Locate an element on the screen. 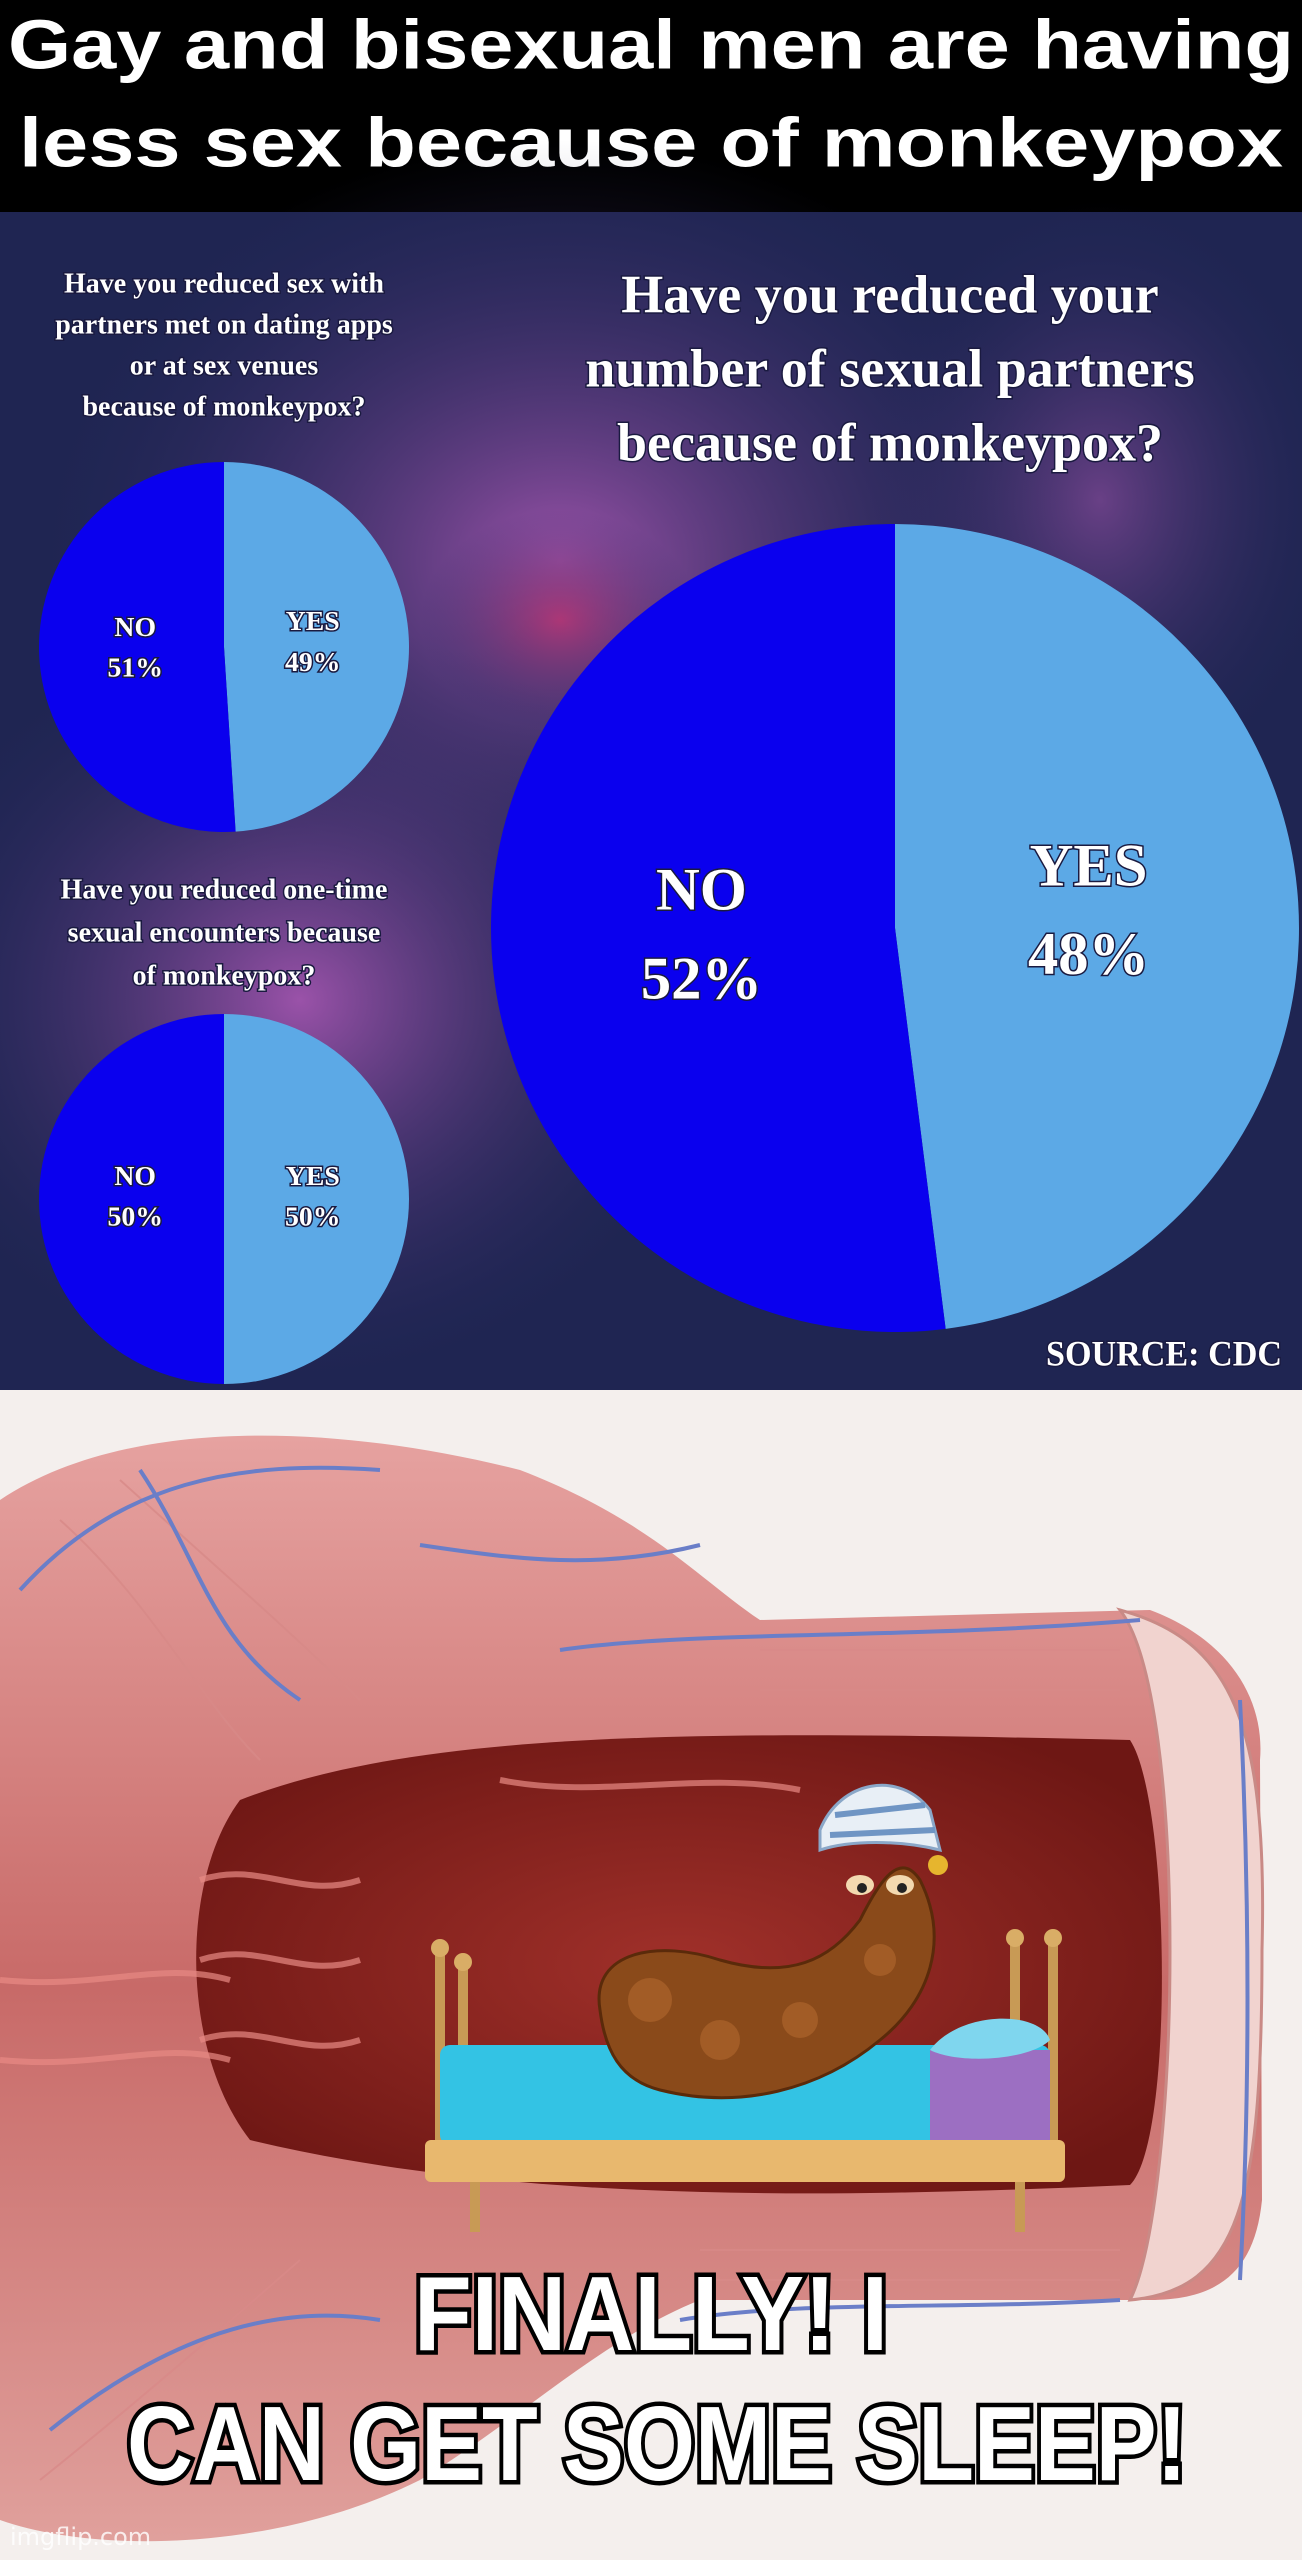 The image size is (1302, 2560). chart-title: sexual encounters because is located at coordinates (224, 932).